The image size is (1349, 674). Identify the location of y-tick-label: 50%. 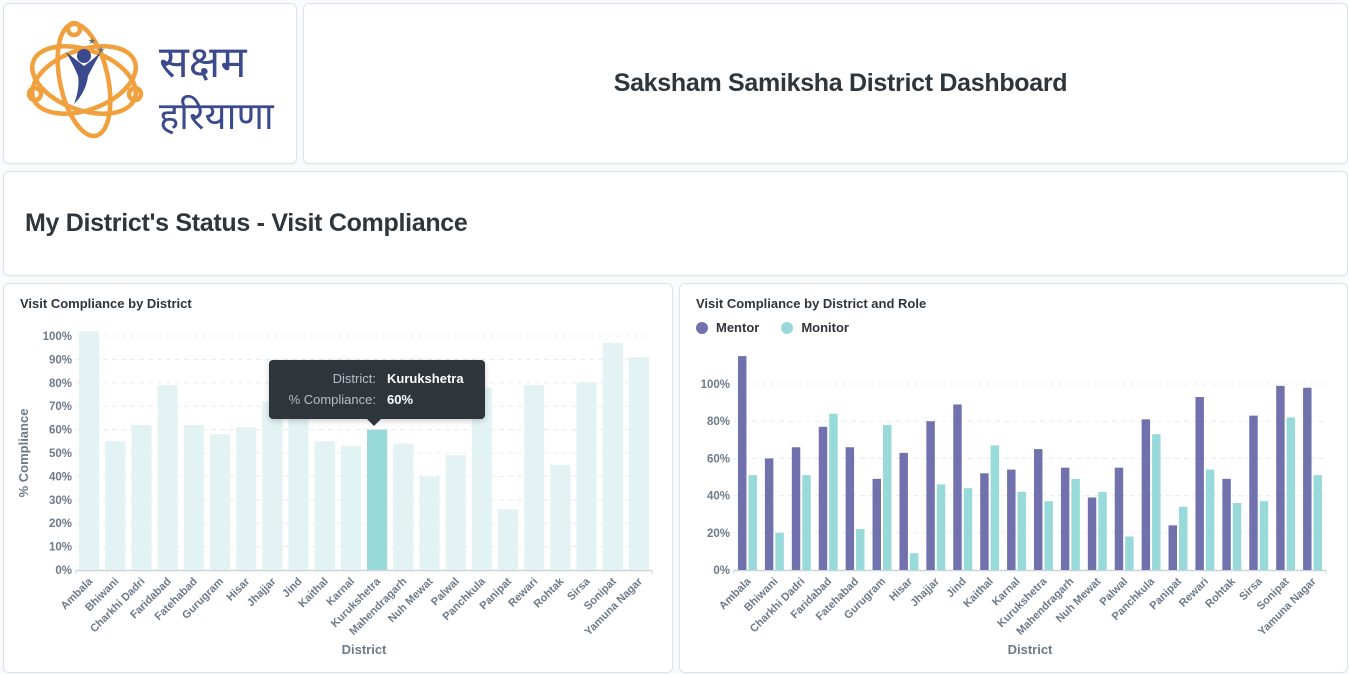
(60, 454).